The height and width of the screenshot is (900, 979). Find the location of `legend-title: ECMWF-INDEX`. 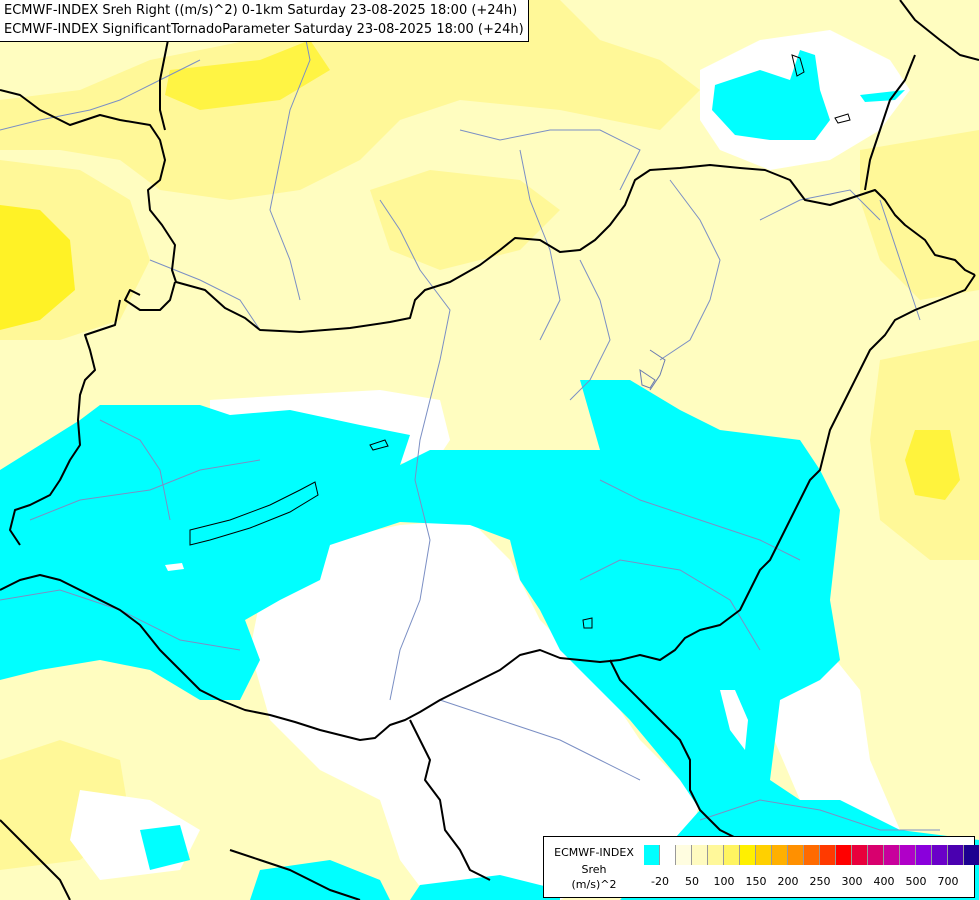

legend-title: ECMWF-INDEX is located at coordinates (594, 852).